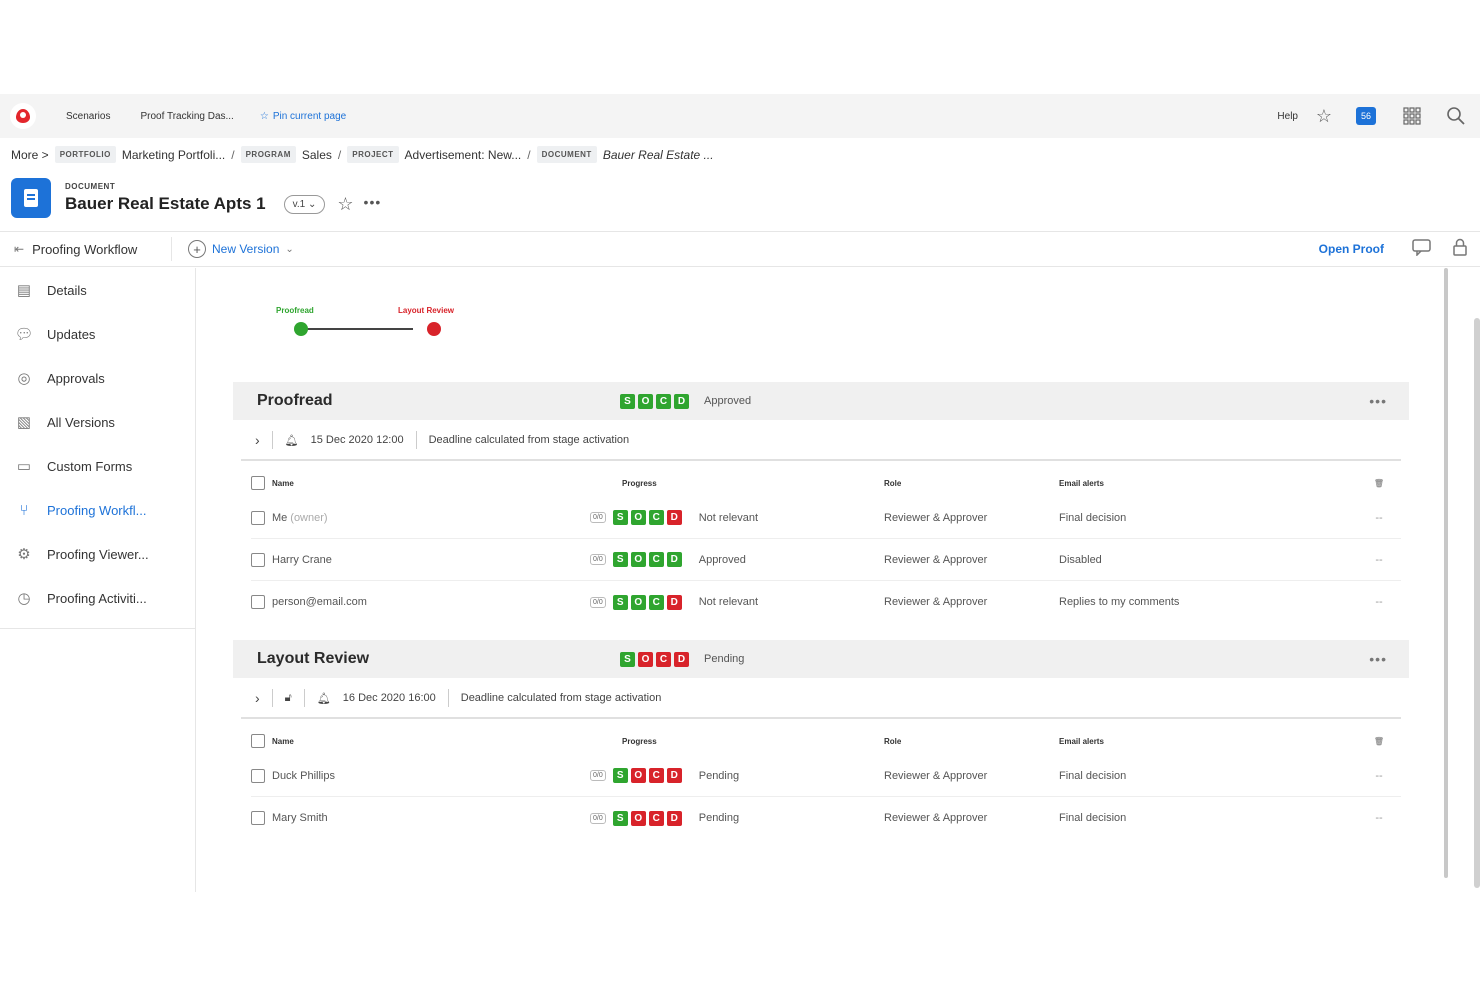  I want to click on sidebar-item-details: ▤ Details, so click(97, 290).